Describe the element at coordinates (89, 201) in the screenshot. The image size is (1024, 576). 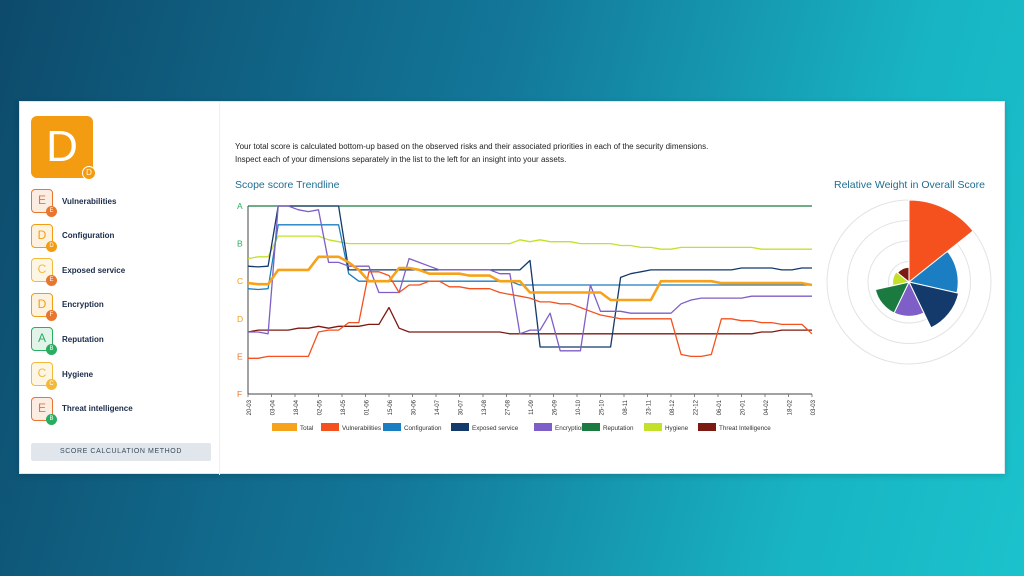
I see `dimension-label: Vulnerabilities` at that location.